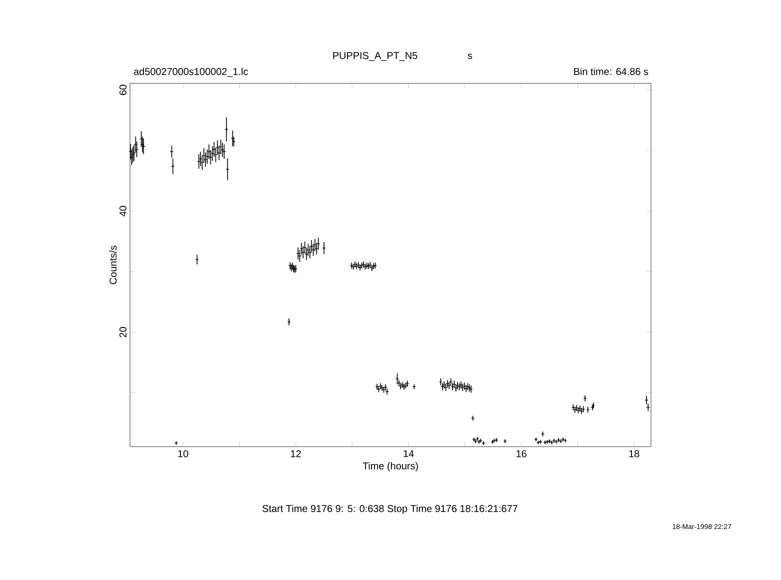 This screenshot has width=781, height=580. What do you see at coordinates (191, 72) in the screenshot?
I see `text: ad50027000s100002_1.lc` at bounding box center [191, 72].